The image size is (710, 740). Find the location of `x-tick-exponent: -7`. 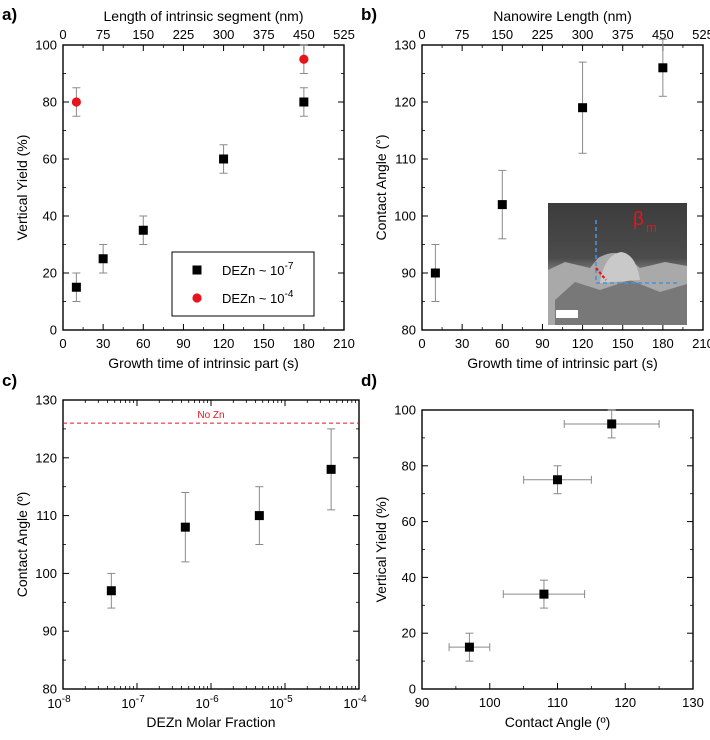

x-tick-exponent: -7 is located at coordinates (140, 699).